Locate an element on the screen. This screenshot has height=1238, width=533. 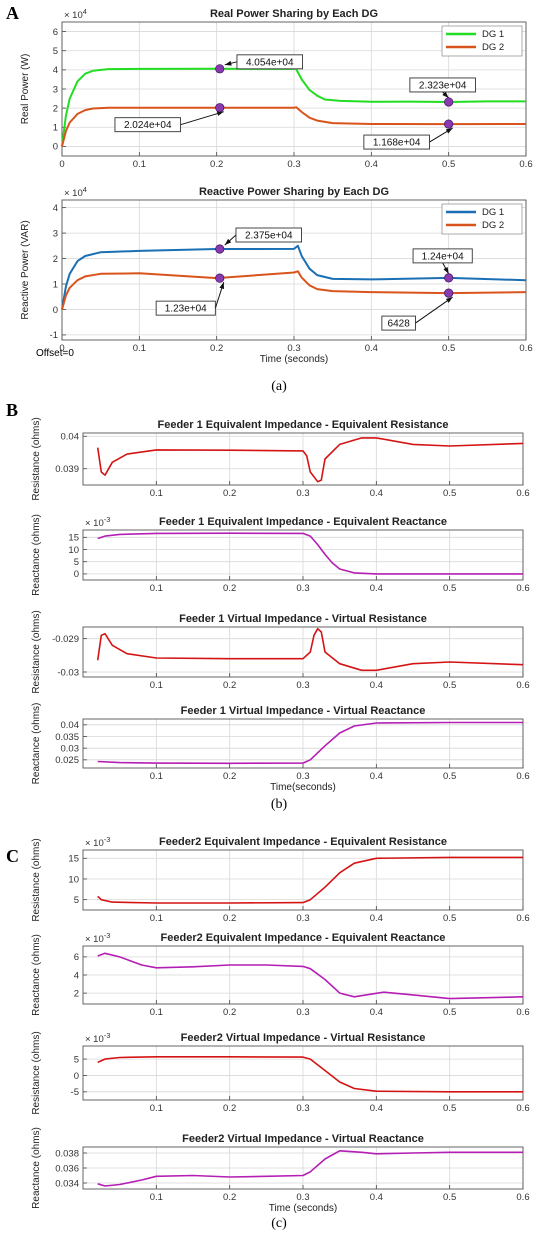
annotation-arrow is located at coordinates (434, 310).